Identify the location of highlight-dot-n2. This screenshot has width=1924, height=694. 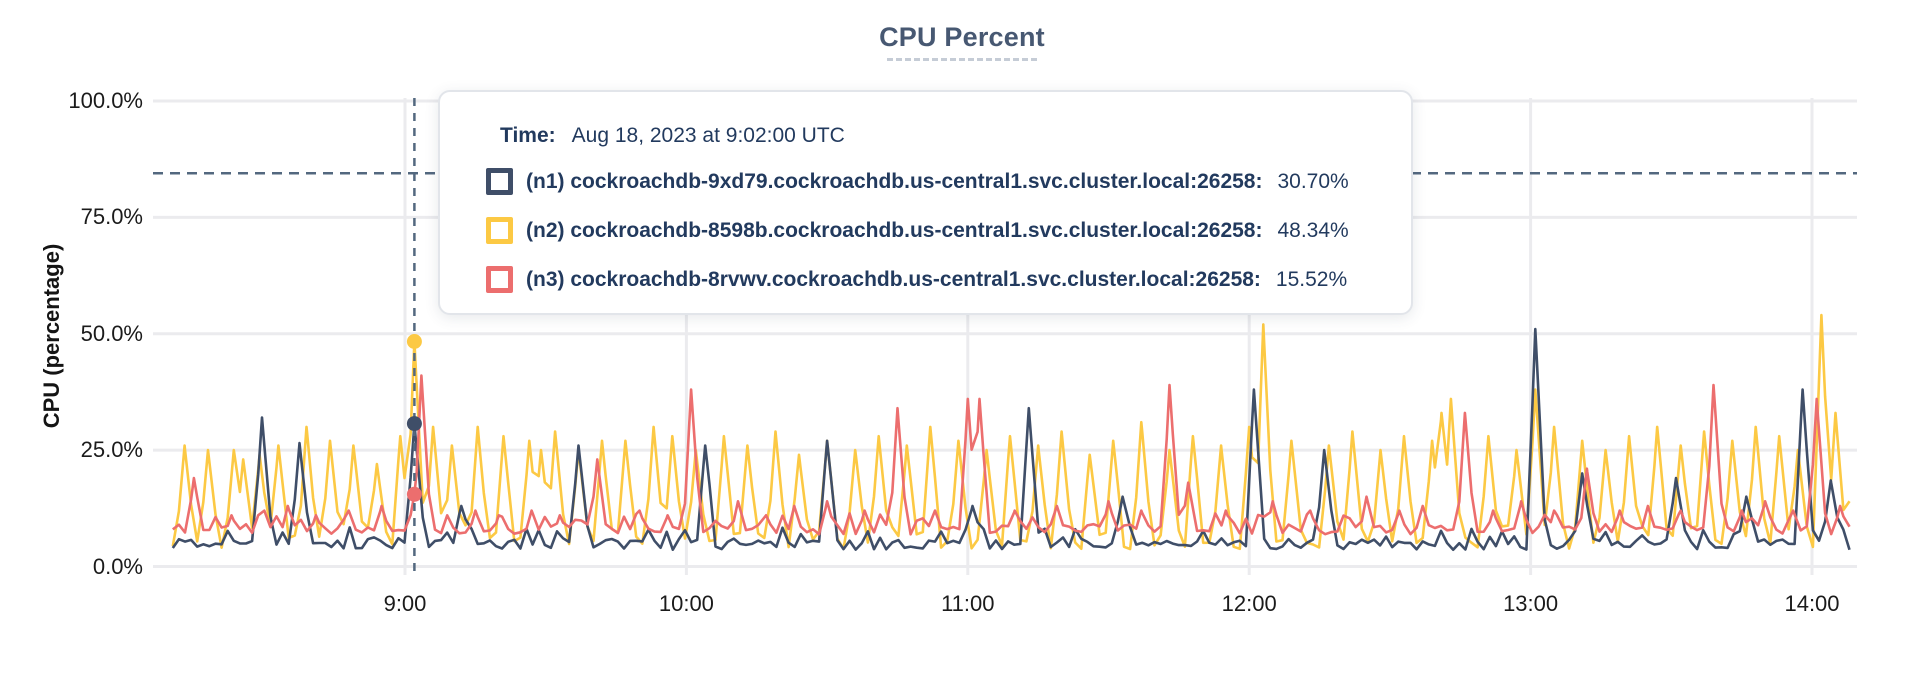
(414, 341).